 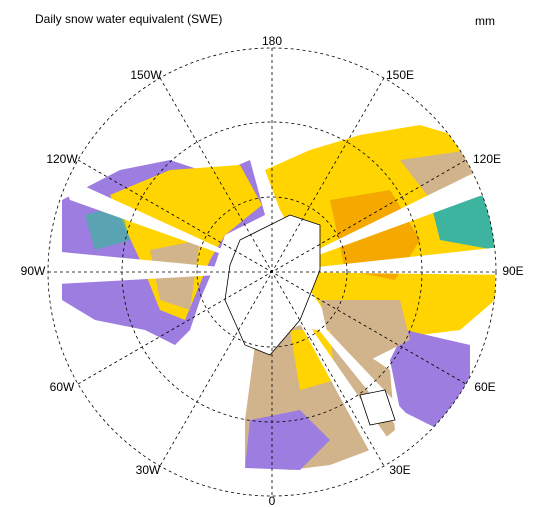 What do you see at coordinates (62, 159) in the screenshot?
I see `longitude-label: 120W` at bounding box center [62, 159].